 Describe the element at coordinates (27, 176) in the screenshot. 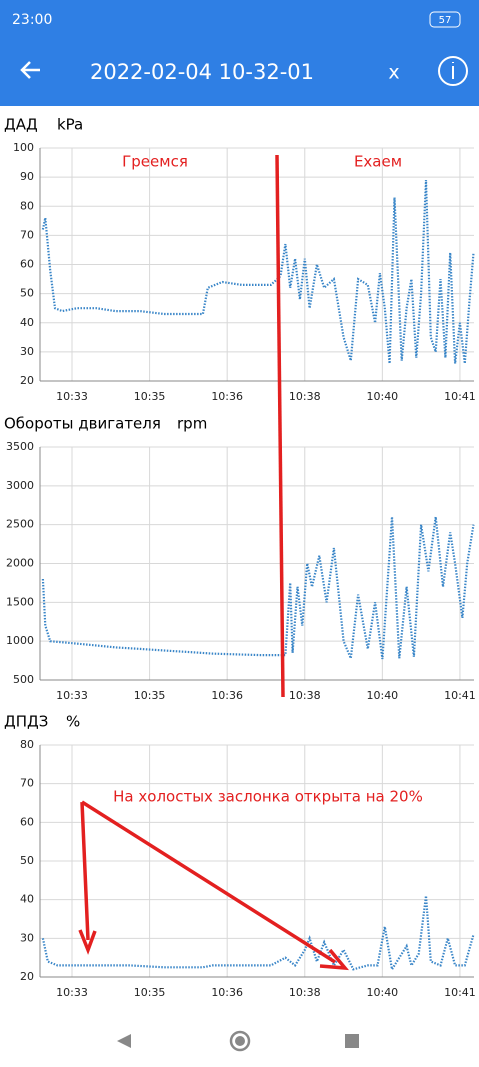

I see `y-tick-label: 90` at that location.